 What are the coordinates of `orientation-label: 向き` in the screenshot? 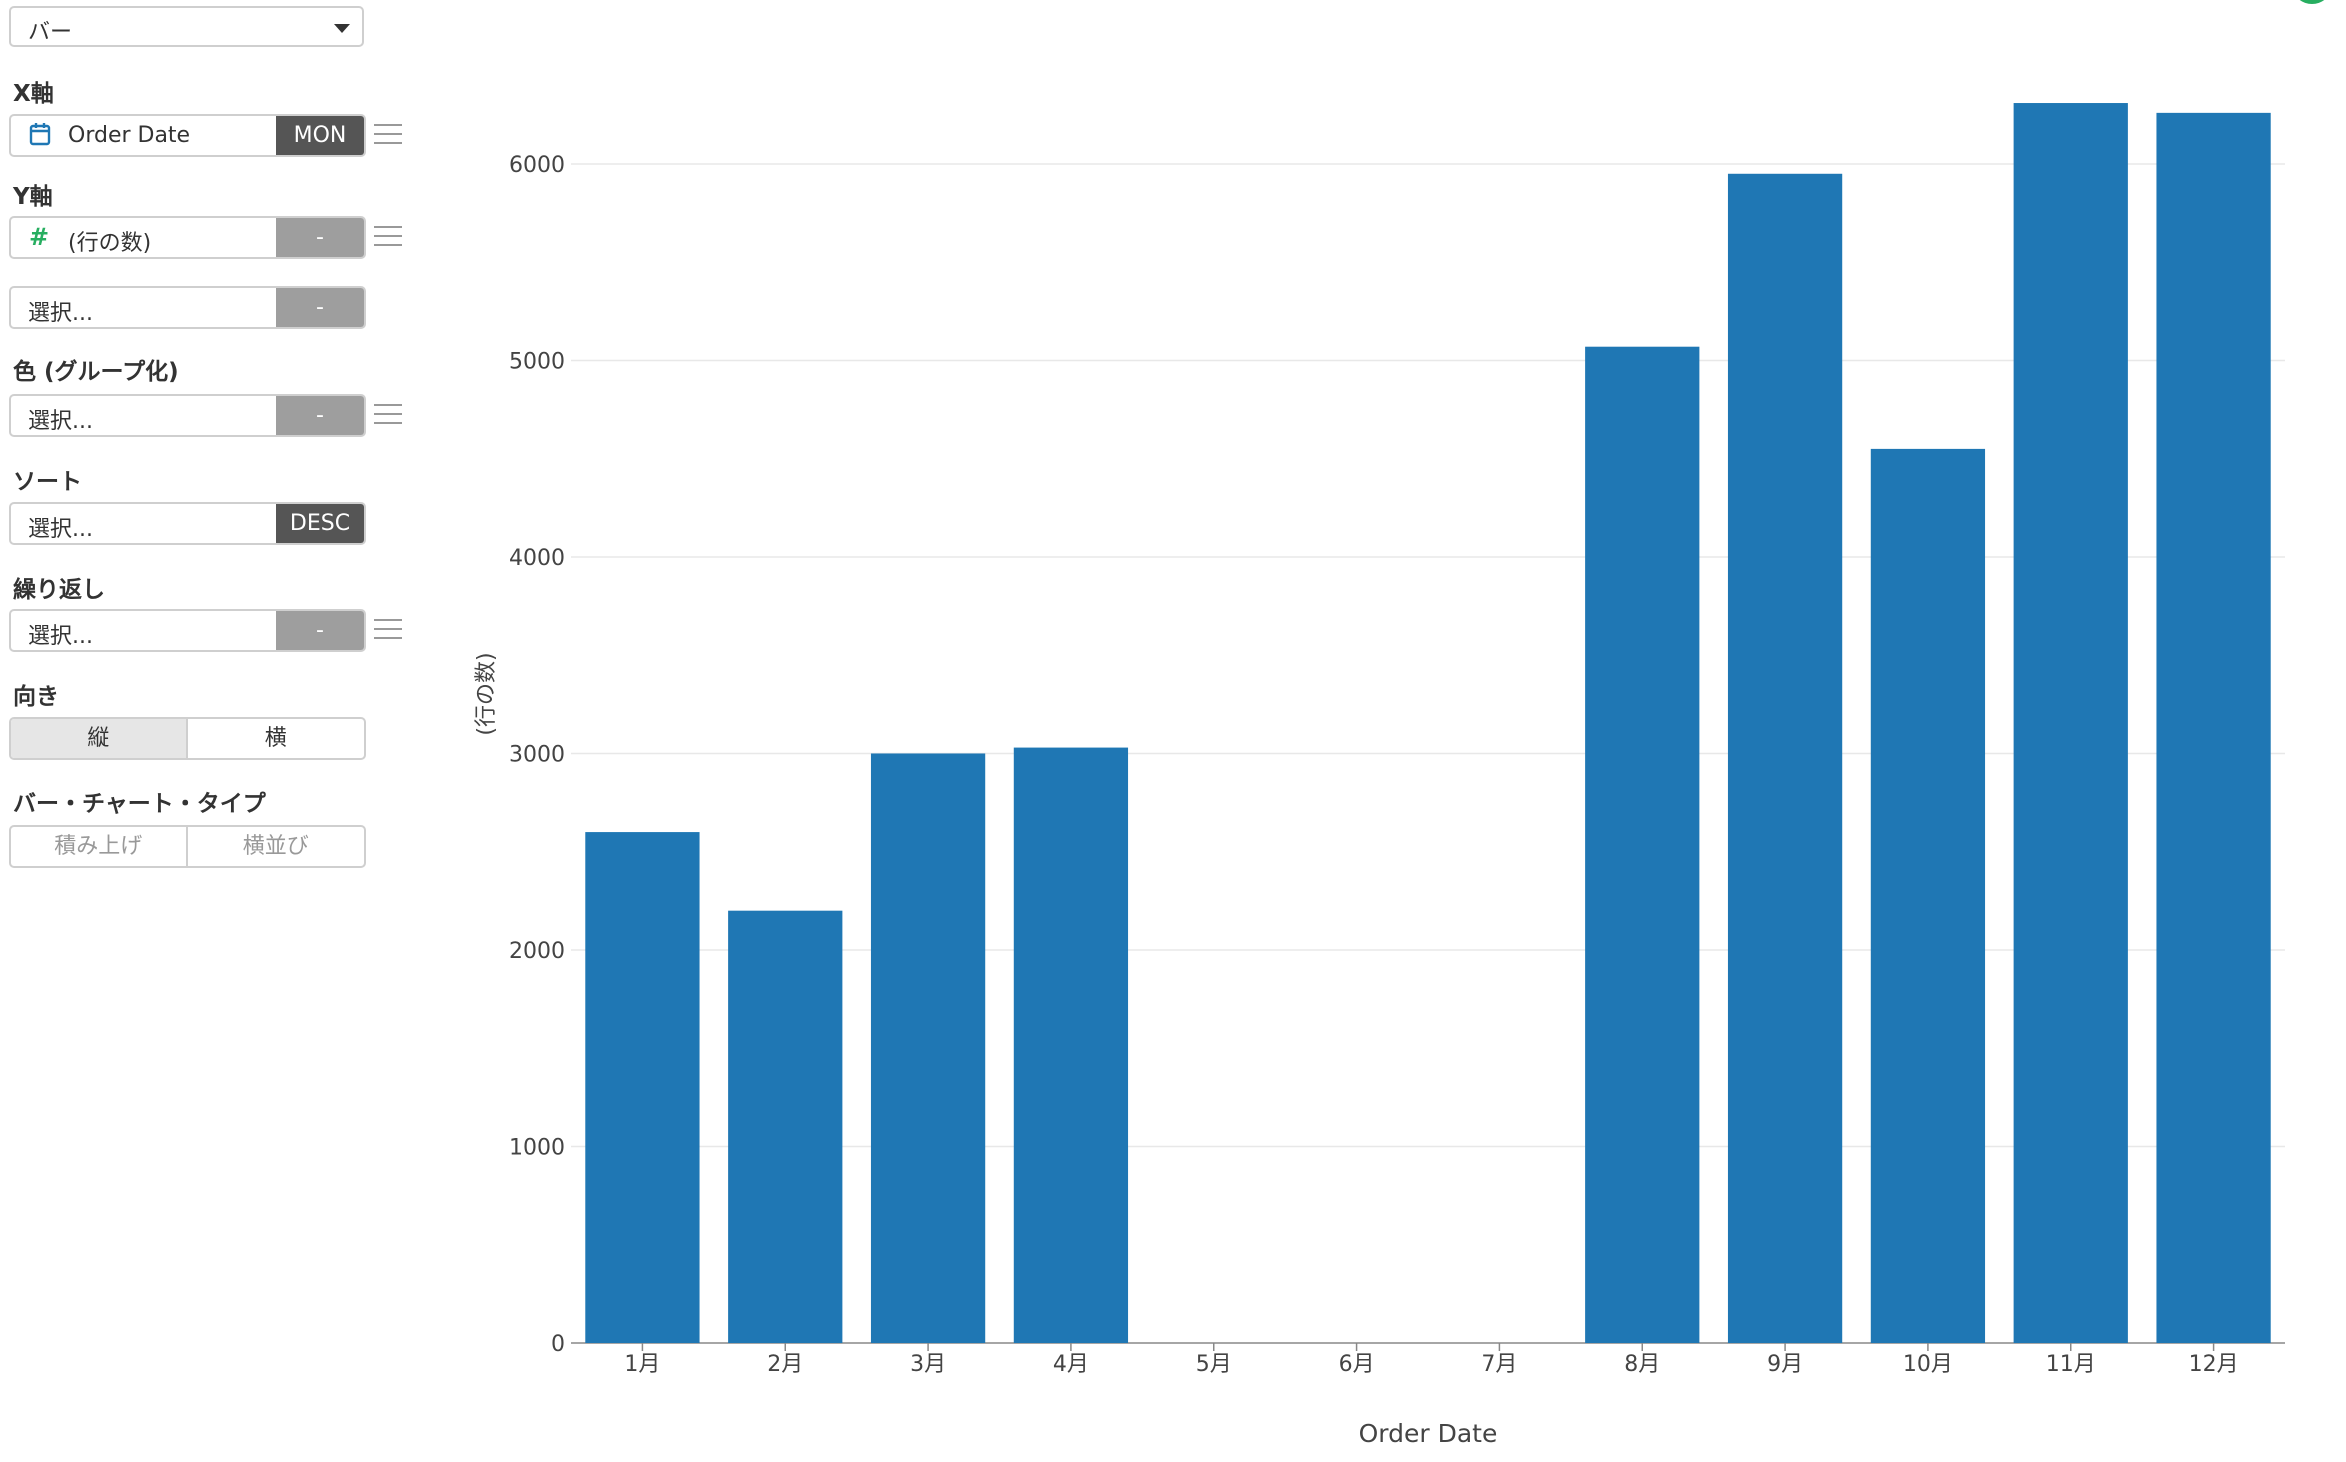 It's located at (36, 697).